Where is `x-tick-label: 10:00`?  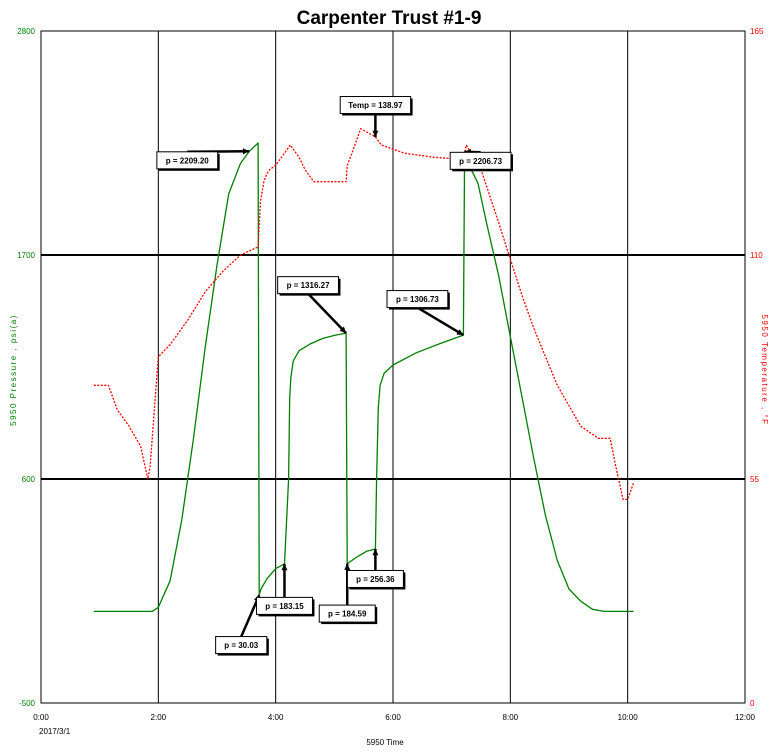 x-tick-label: 10:00 is located at coordinates (628, 717).